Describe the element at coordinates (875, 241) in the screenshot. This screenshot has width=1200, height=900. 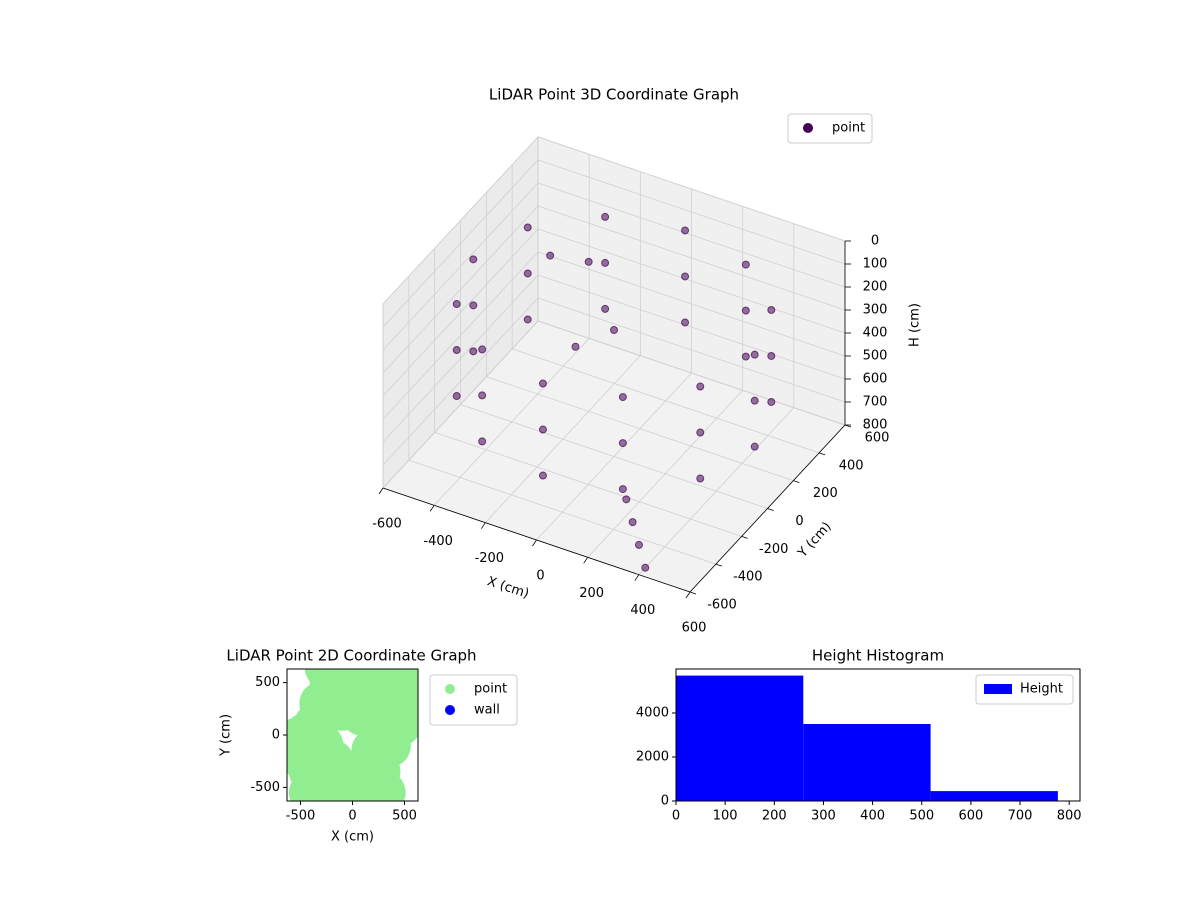
I see `z-tick-label: 0` at that location.